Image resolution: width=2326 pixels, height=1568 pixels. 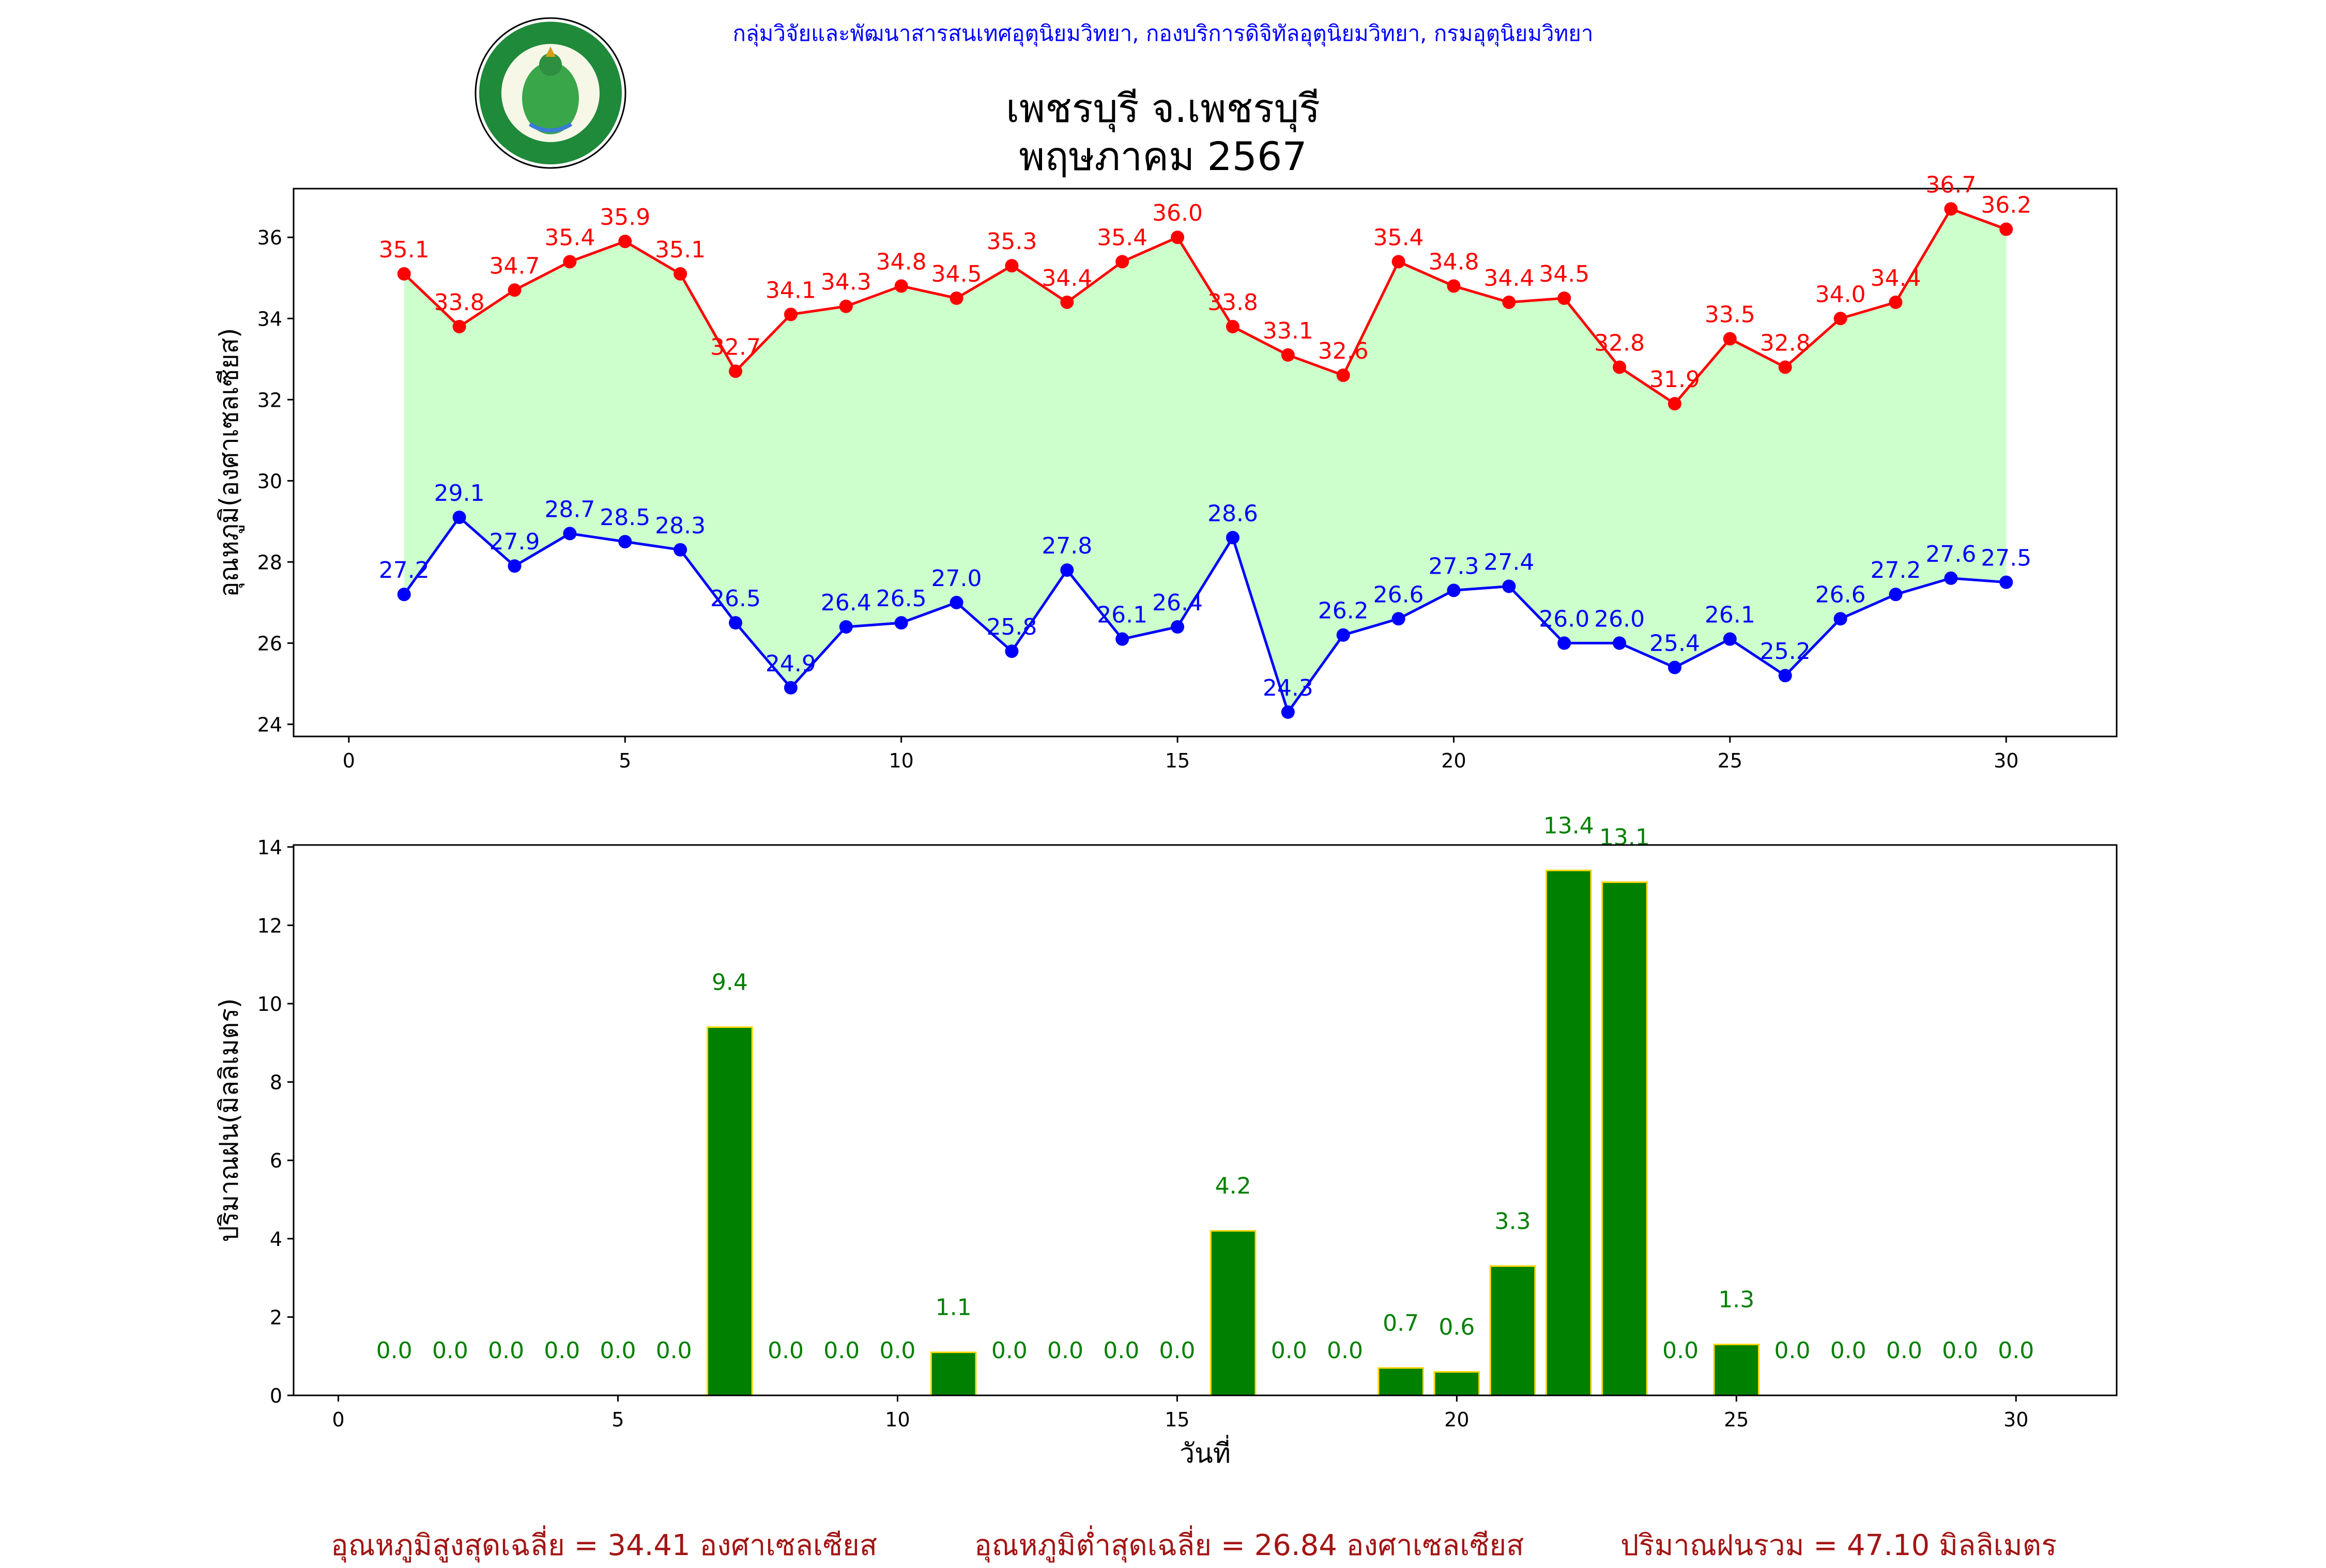 I want to click on rain-value-label: 3.3, so click(x=1513, y=1221).